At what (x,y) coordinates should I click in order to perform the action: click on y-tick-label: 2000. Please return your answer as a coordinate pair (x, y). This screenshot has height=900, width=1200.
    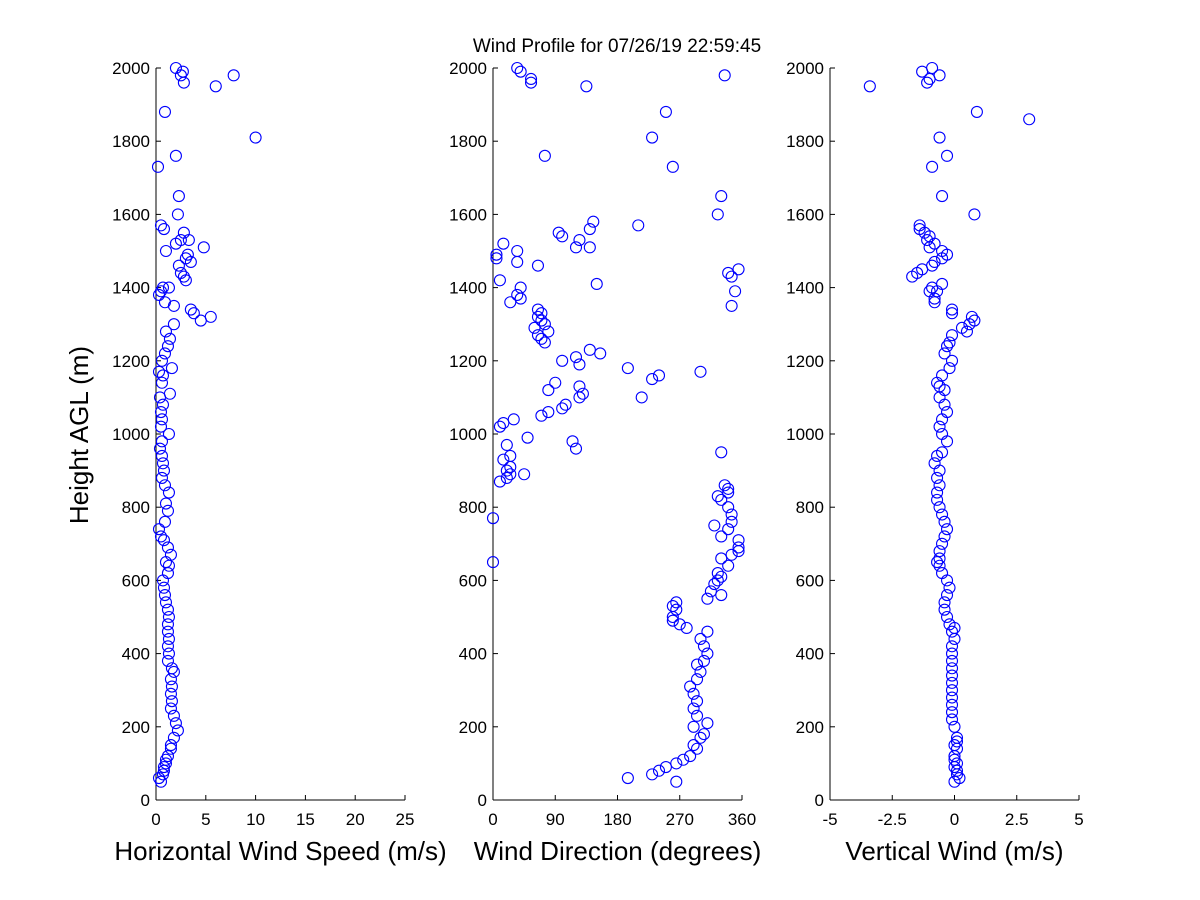
    Looking at the image, I should click on (468, 68).